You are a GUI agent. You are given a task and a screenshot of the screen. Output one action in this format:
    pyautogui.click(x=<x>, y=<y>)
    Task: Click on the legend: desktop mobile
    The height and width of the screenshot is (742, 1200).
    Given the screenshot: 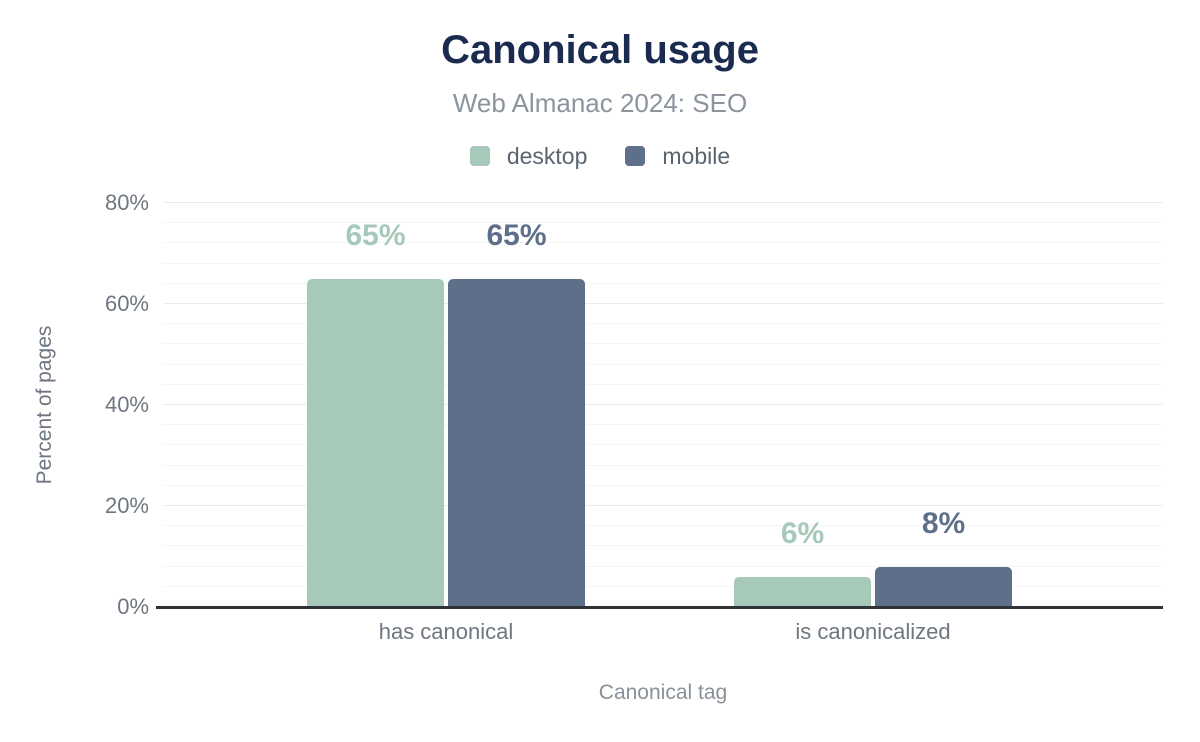 What is the action you would take?
    pyautogui.click(x=600, y=156)
    